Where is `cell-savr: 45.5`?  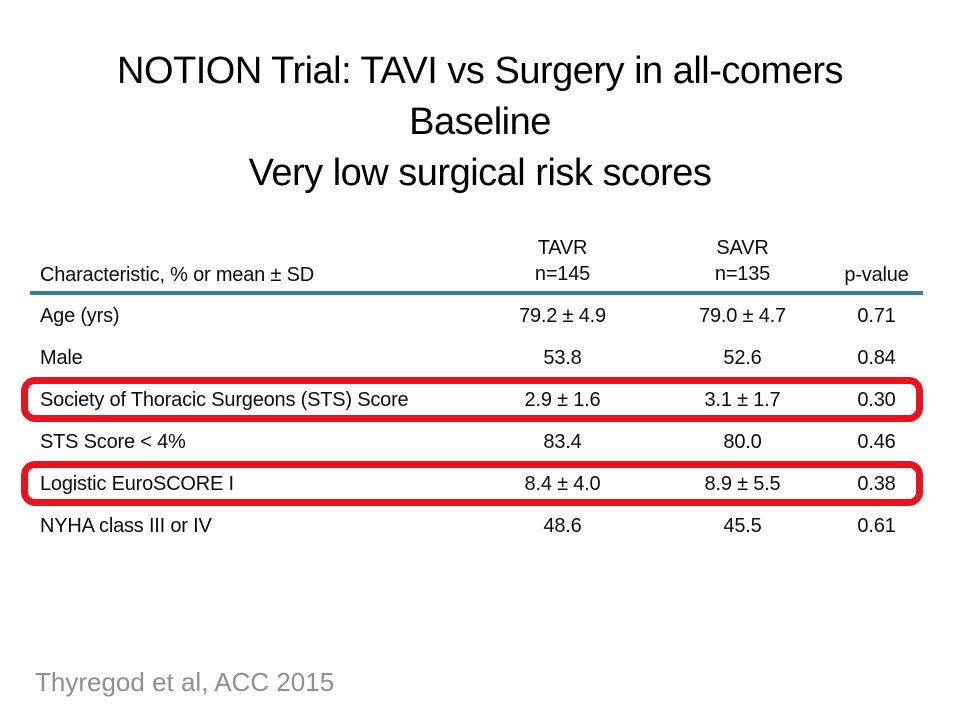 cell-savr: 45.5 is located at coordinates (742, 525).